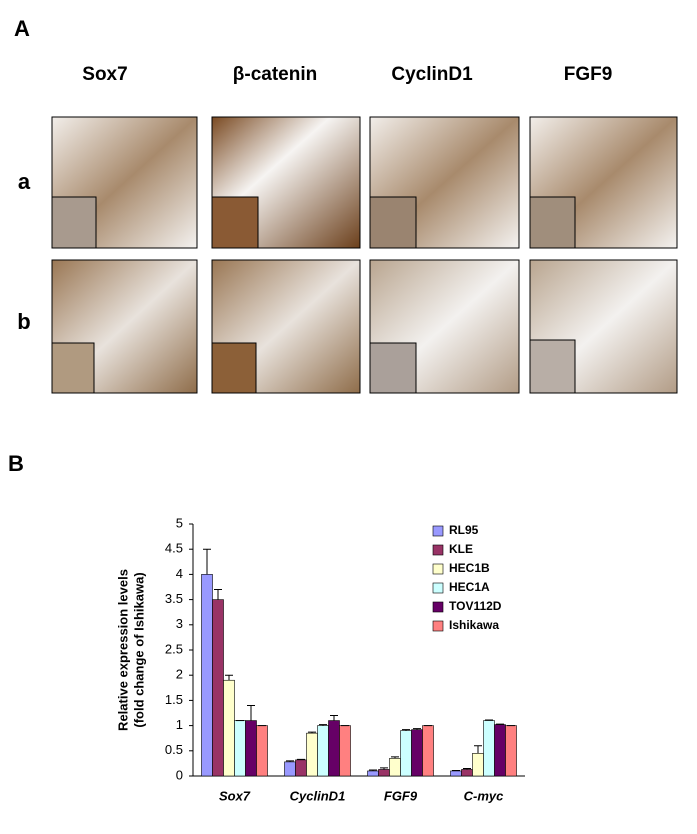 Image resolution: width=697 pixels, height=834 pixels. I want to click on y-tick-label: 4, so click(179, 573).